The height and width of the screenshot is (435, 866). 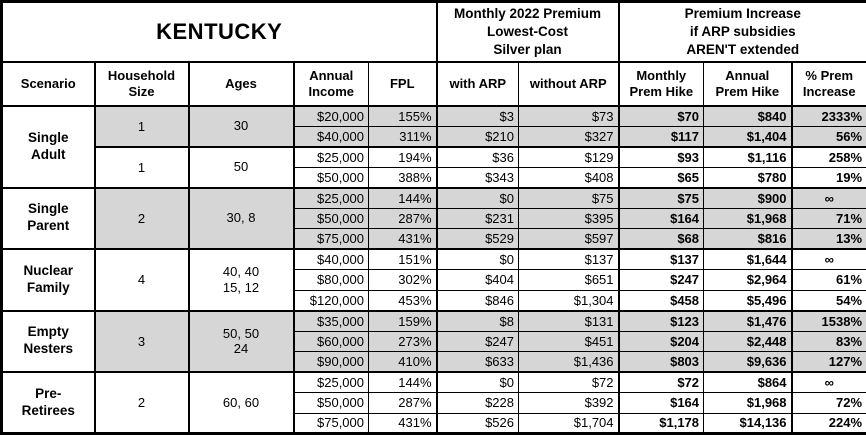 I want to click on with-arp-cell: $3, so click(x=477, y=115).